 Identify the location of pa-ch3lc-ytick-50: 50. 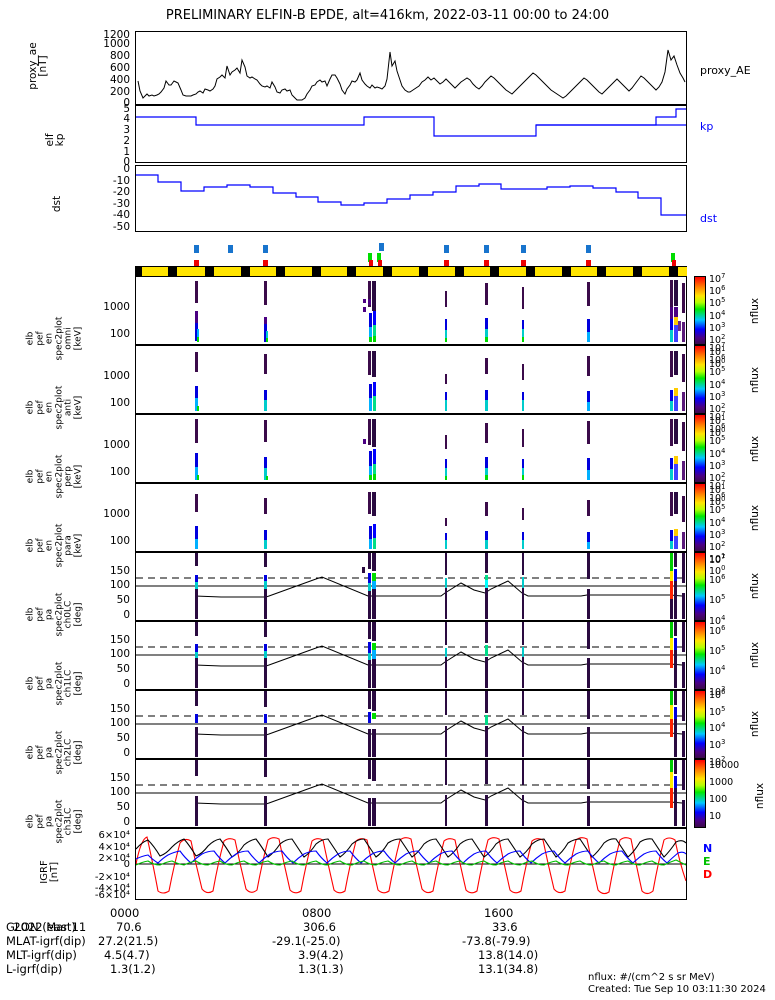
(123, 807).